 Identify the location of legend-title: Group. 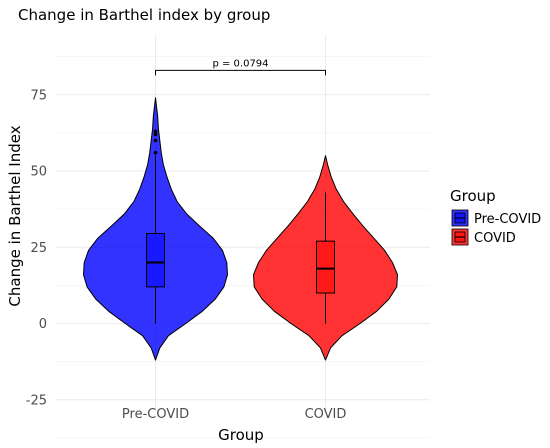
(473, 196).